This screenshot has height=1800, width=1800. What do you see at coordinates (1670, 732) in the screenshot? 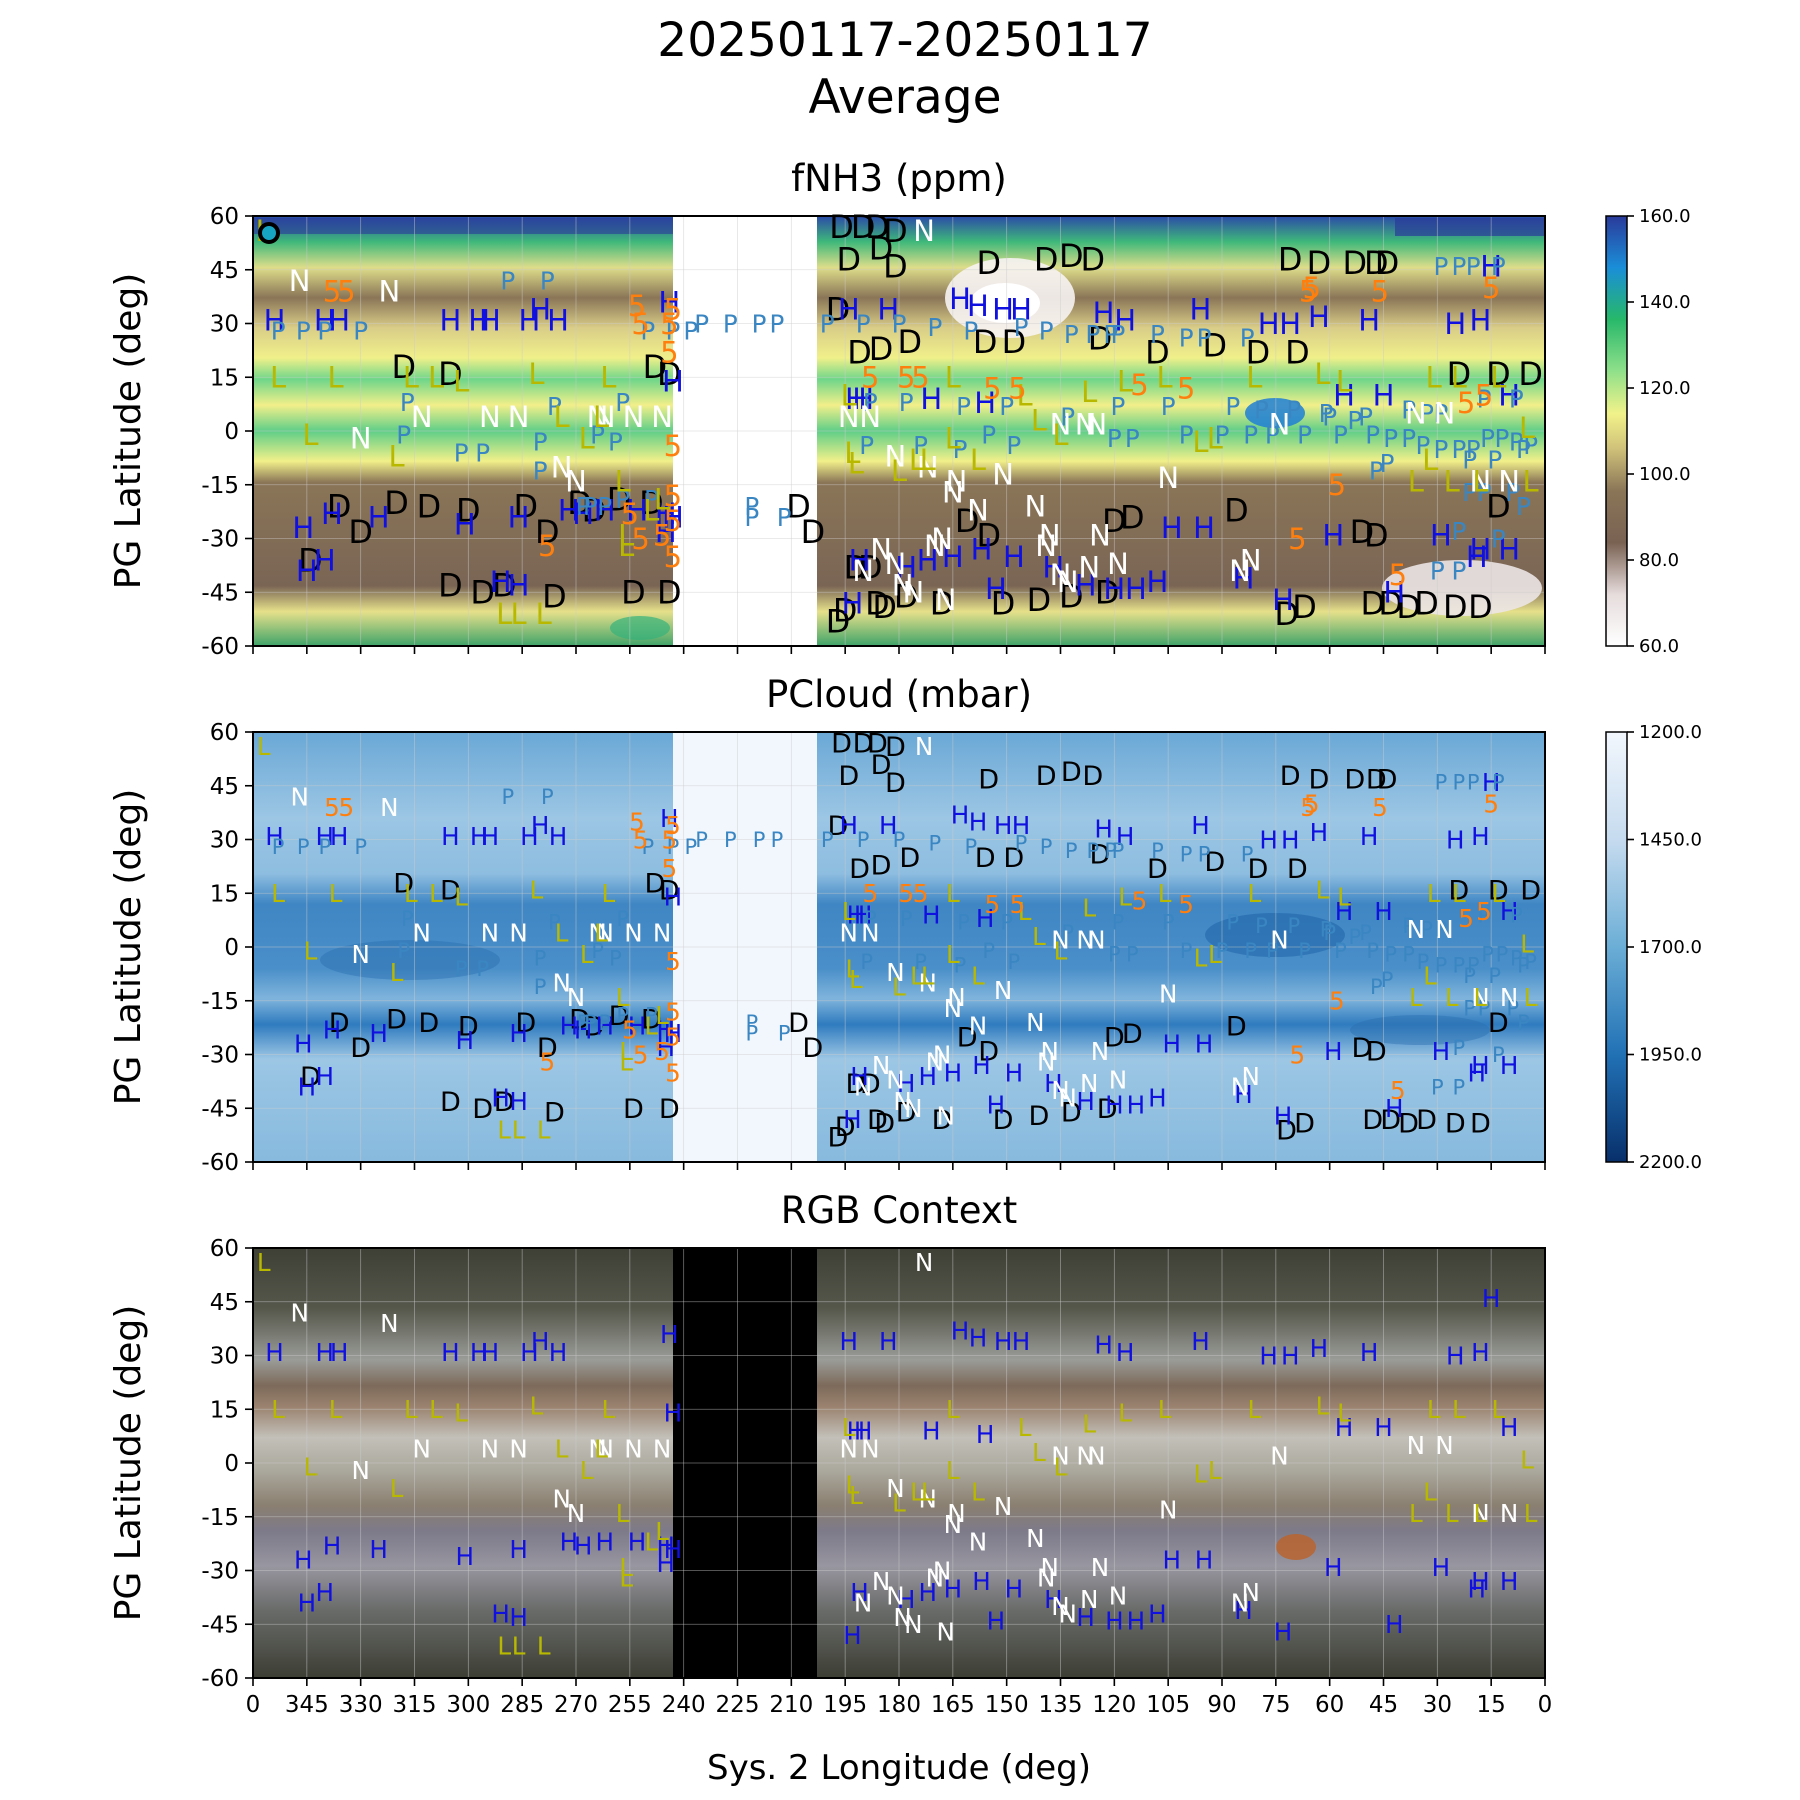
I see `pcloud-colorbar-tick-label: 1200.0` at bounding box center [1670, 732].